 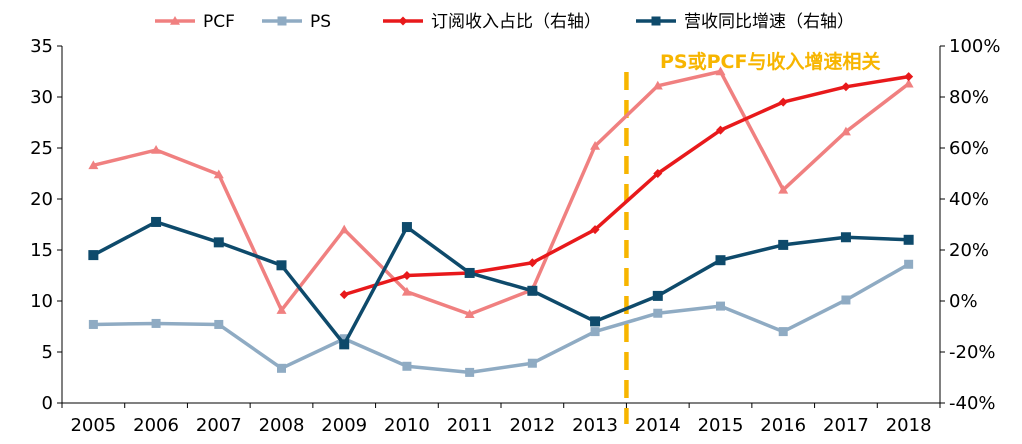 I want to click on x-tick-label: 2013, so click(x=595, y=425).